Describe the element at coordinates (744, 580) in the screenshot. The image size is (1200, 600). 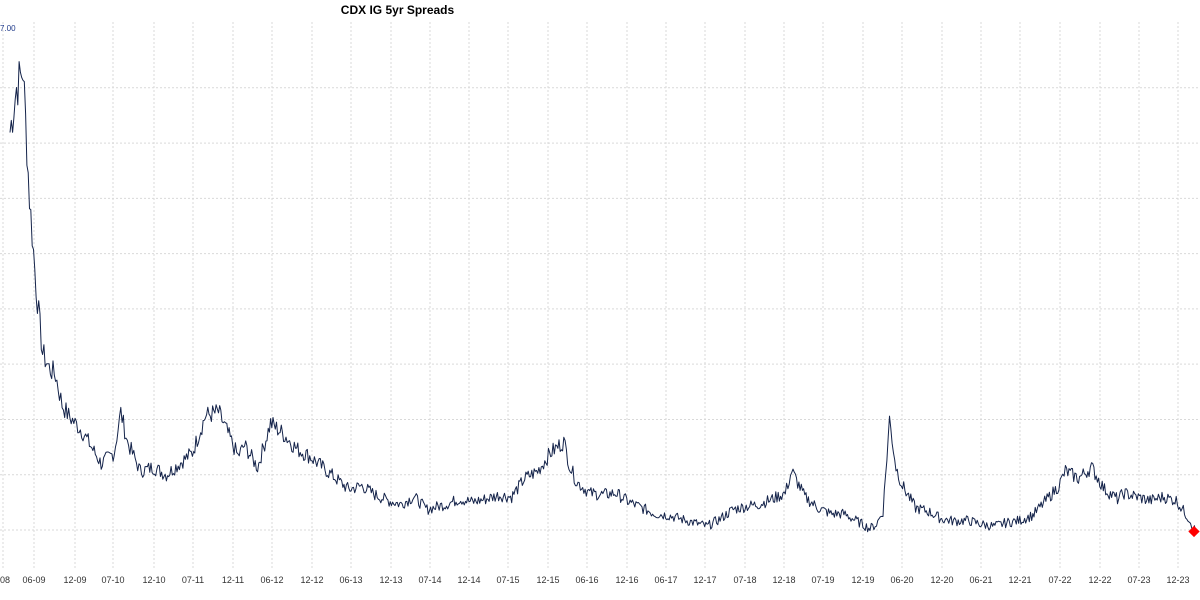
I see `x-tick-label: 07-18` at that location.